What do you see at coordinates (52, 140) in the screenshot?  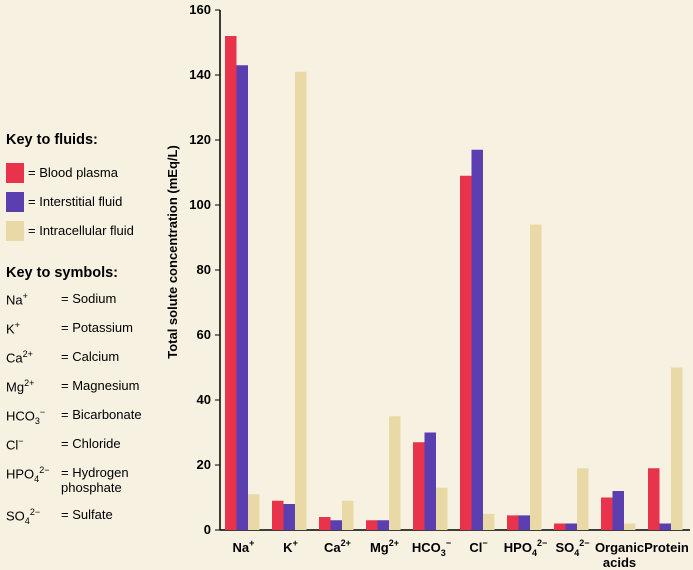 I see `fluids-key-title: Key to fluids:` at bounding box center [52, 140].